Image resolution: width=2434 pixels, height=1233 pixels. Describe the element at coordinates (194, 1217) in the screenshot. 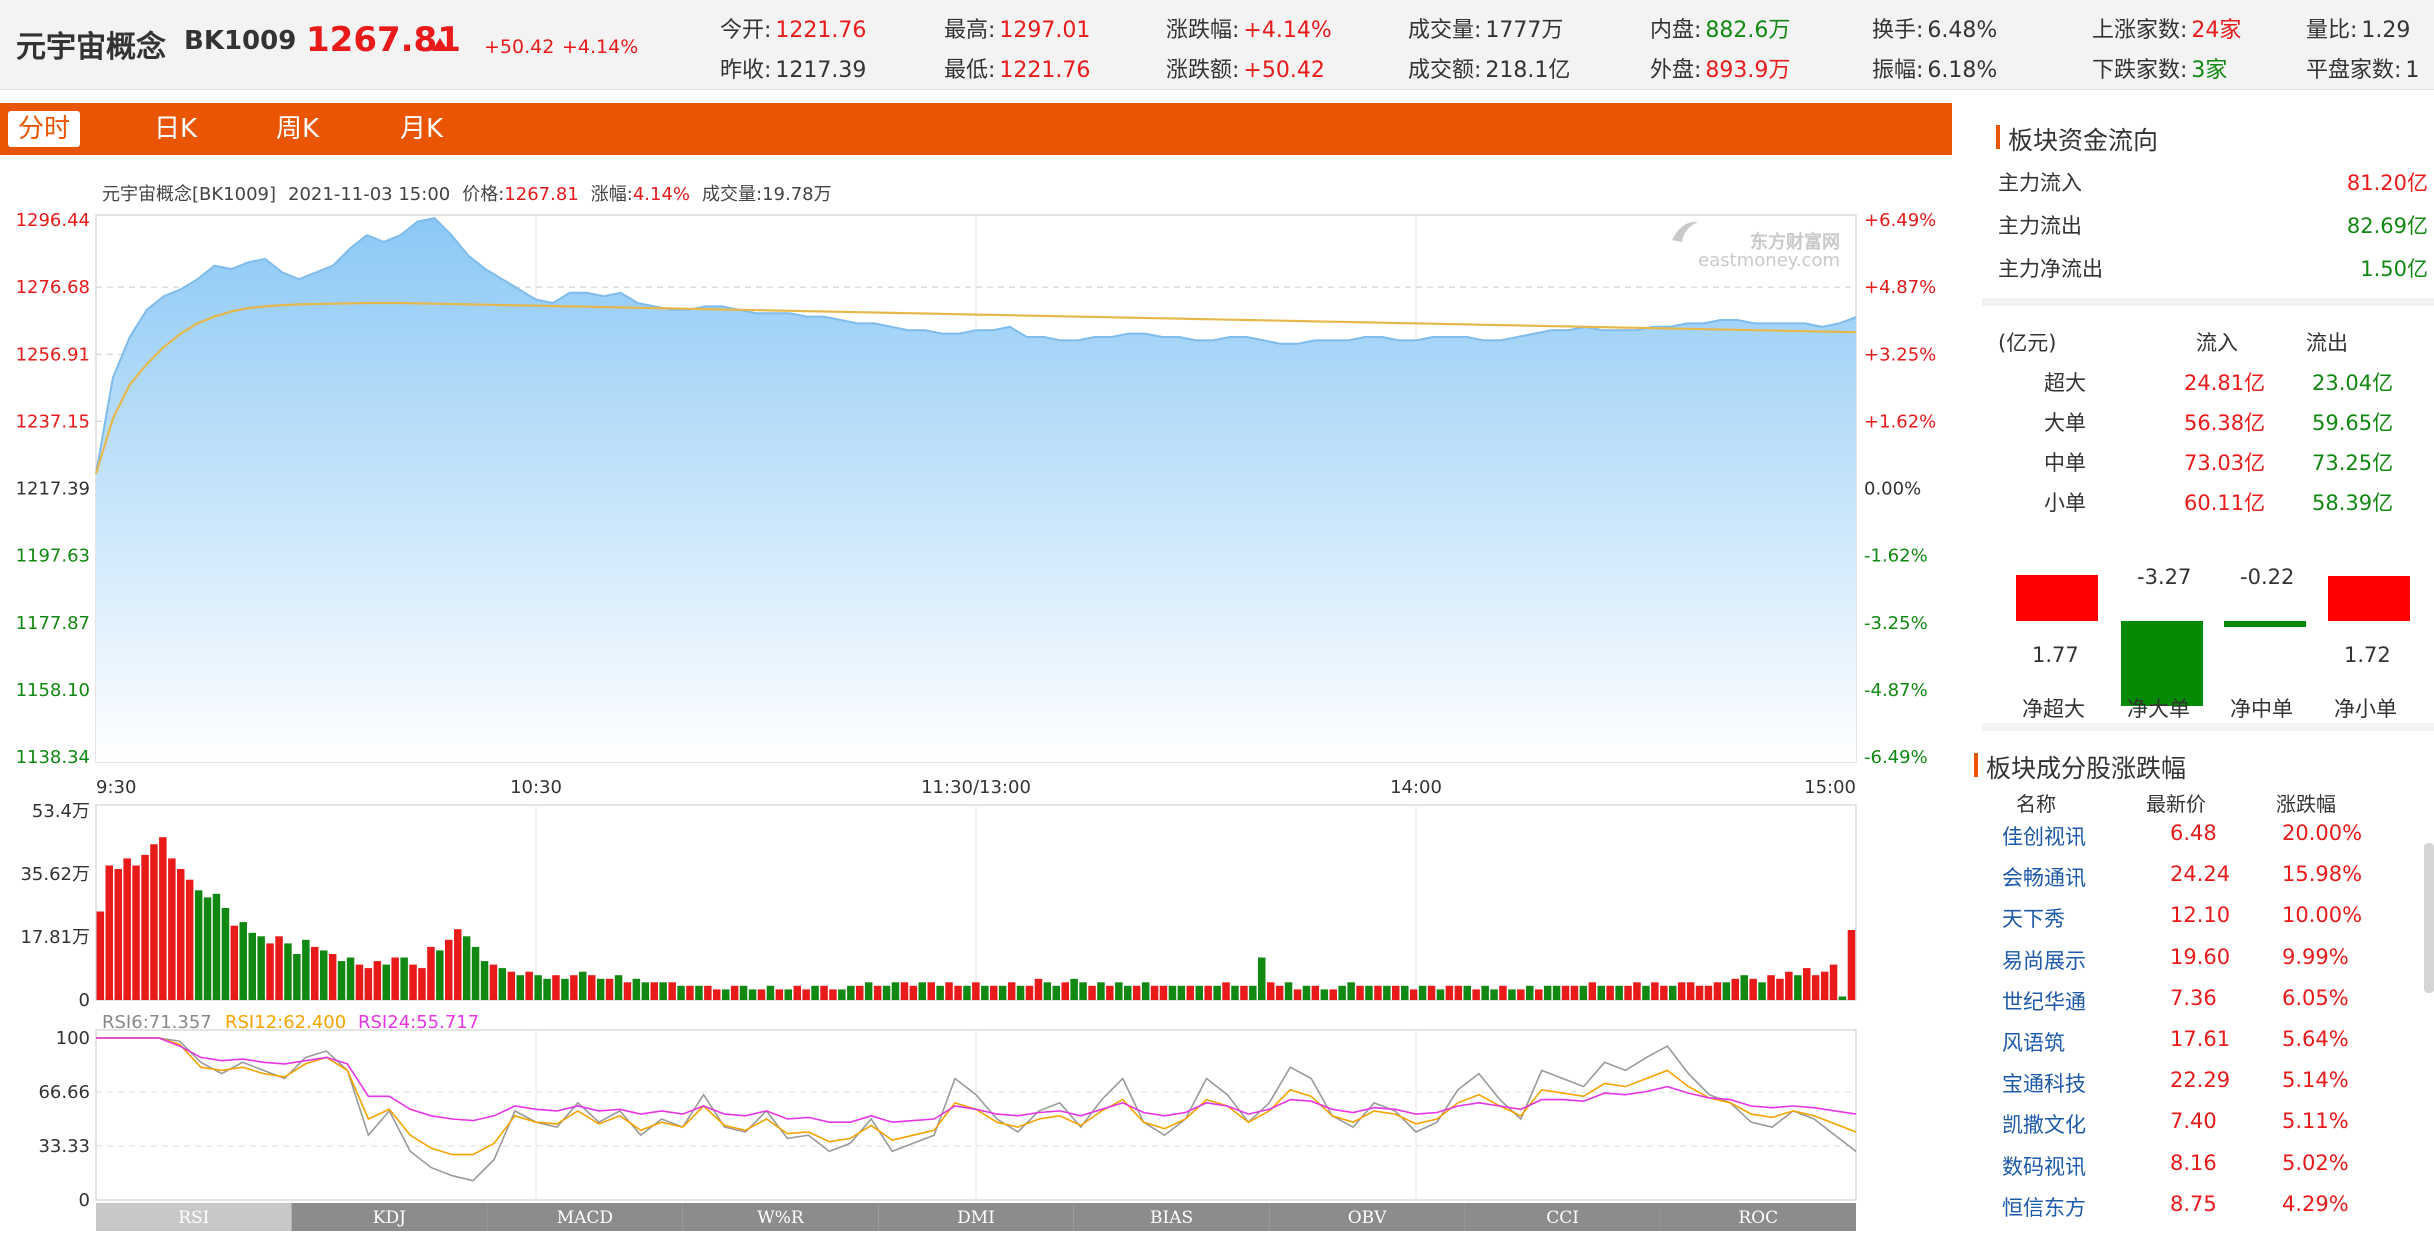

I see `indicator-tab-rsi` at that location.